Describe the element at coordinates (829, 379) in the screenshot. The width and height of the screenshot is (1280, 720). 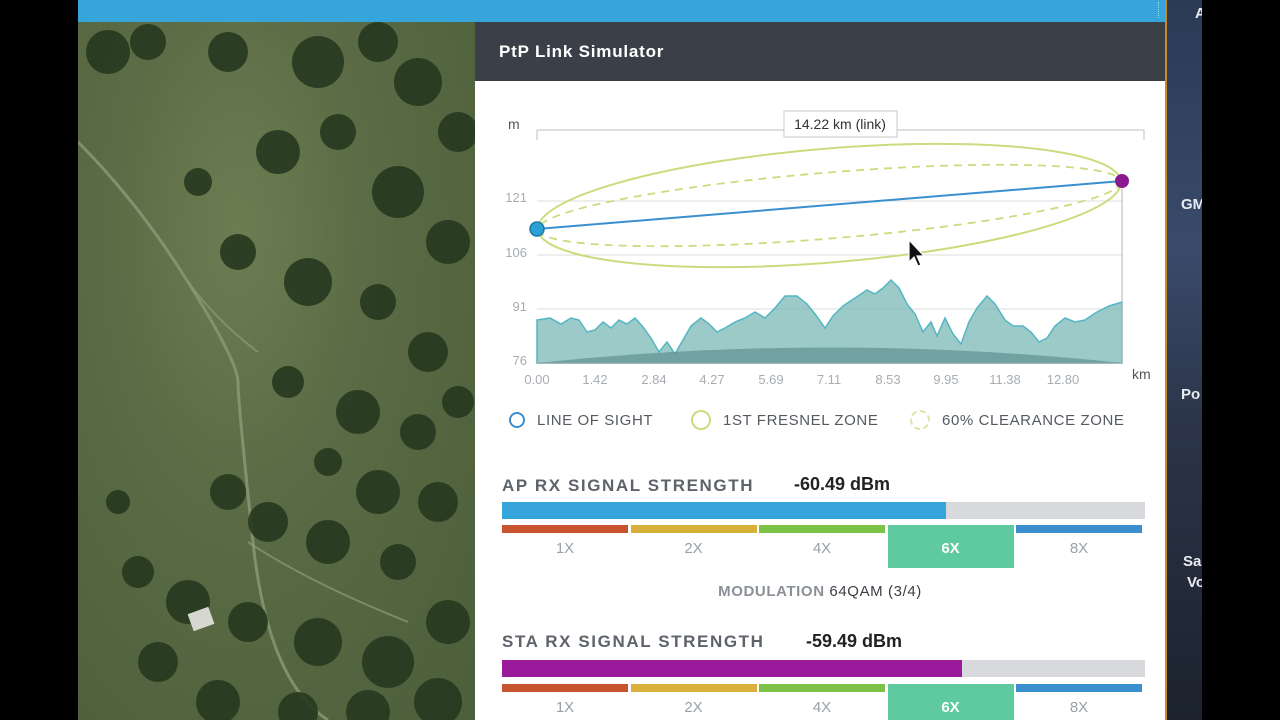
I see `x-tick-label: 7.11` at that location.